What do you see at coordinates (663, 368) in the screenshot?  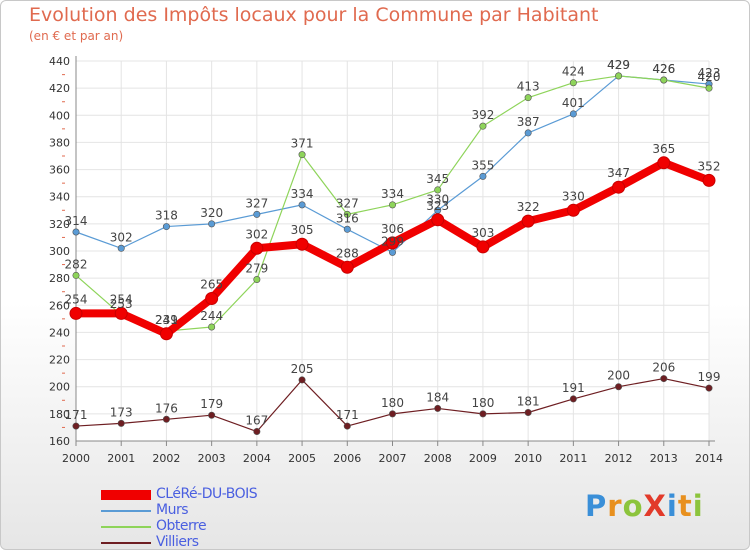 I see `data-label: 206` at bounding box center [663, 368].